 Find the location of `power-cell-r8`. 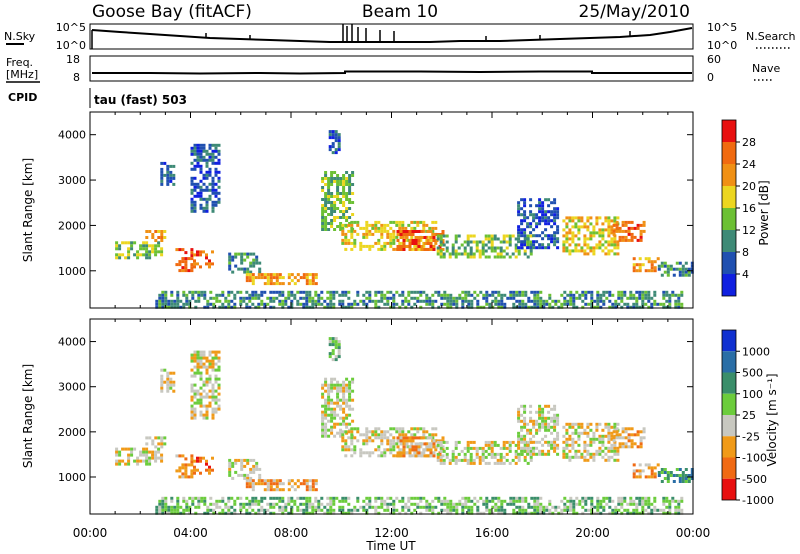

power-cell-r8 is located at coordinates (304, 278).